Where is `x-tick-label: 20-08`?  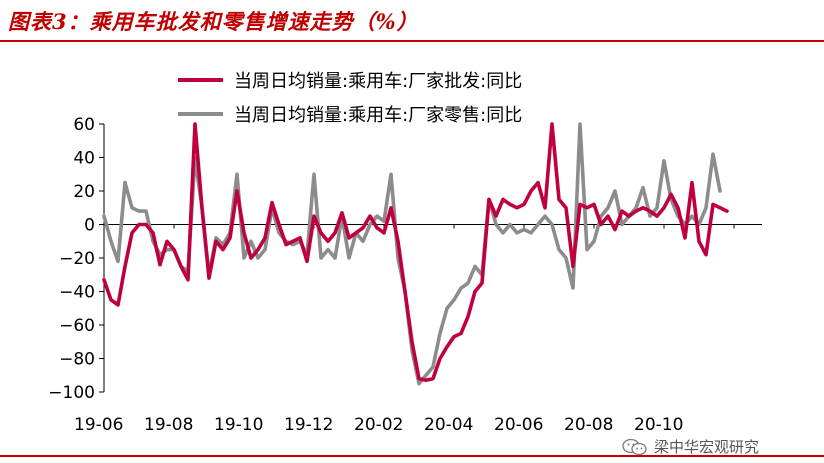
x-tick-label: 20-08 is located at coordinates (588, 425).